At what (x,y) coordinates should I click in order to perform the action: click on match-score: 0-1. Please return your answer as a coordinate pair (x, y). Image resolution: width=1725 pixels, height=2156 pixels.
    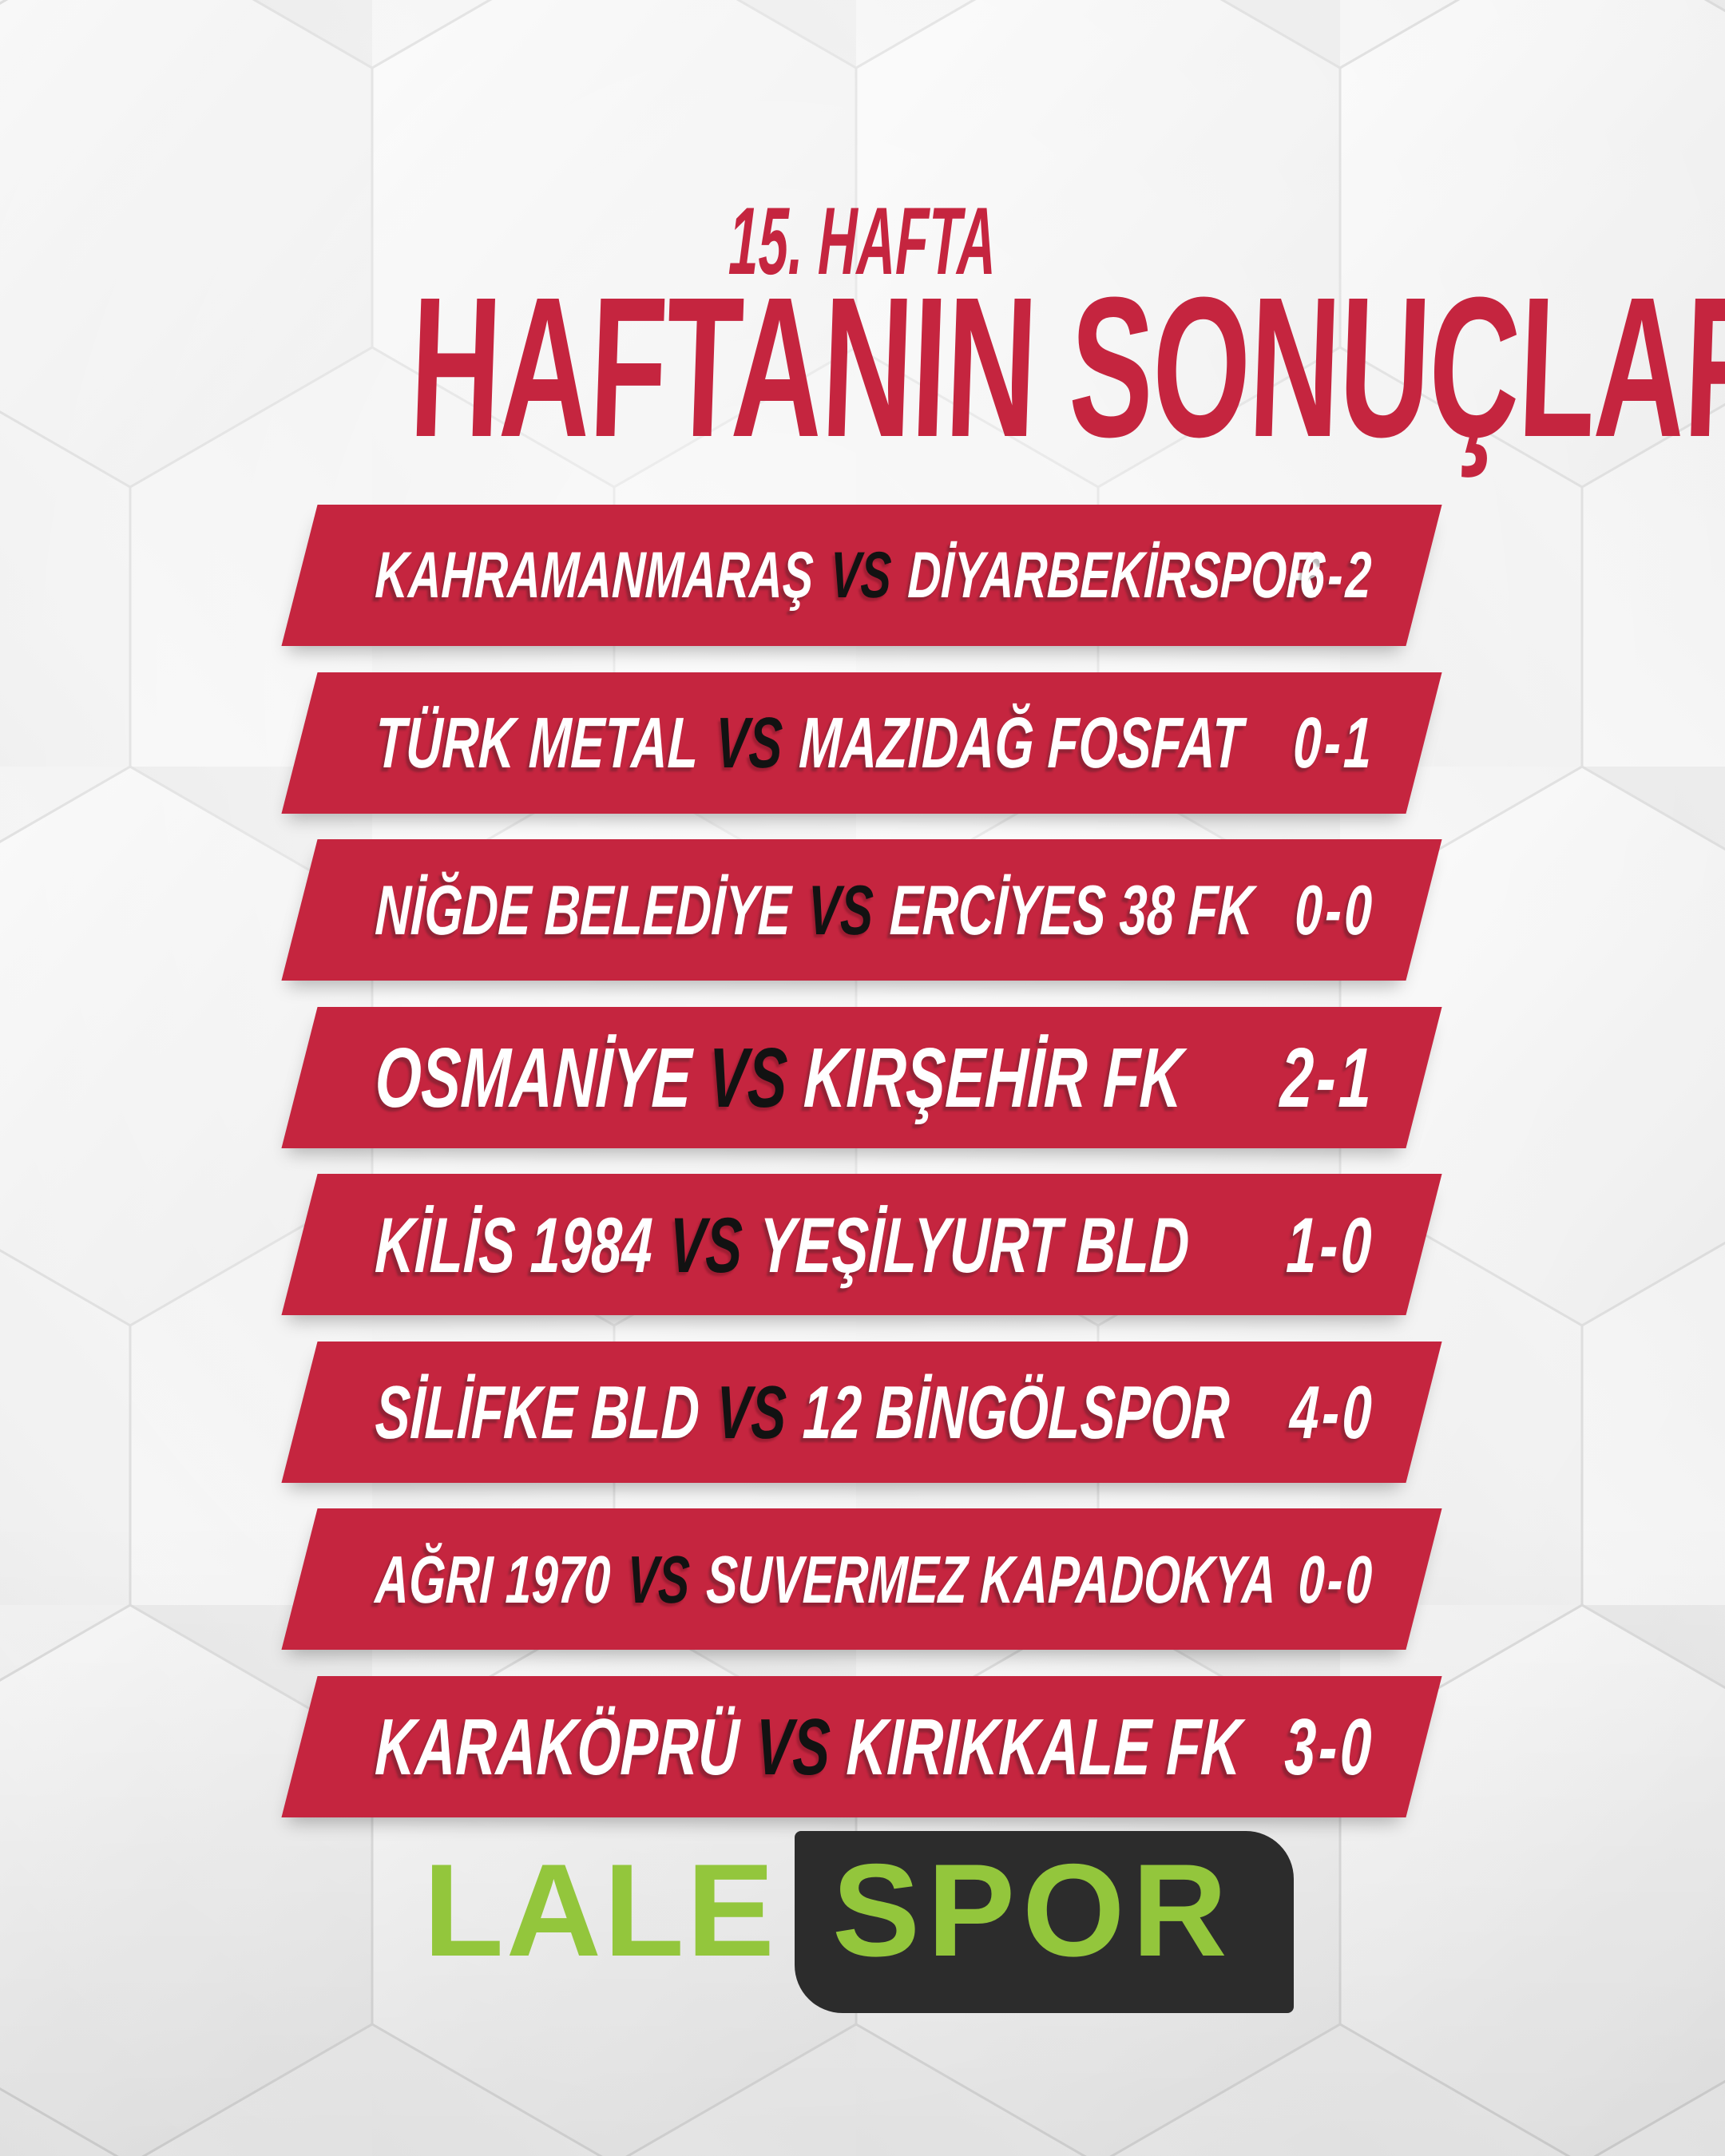
    Looking at the image, I should click on (1334, 743).